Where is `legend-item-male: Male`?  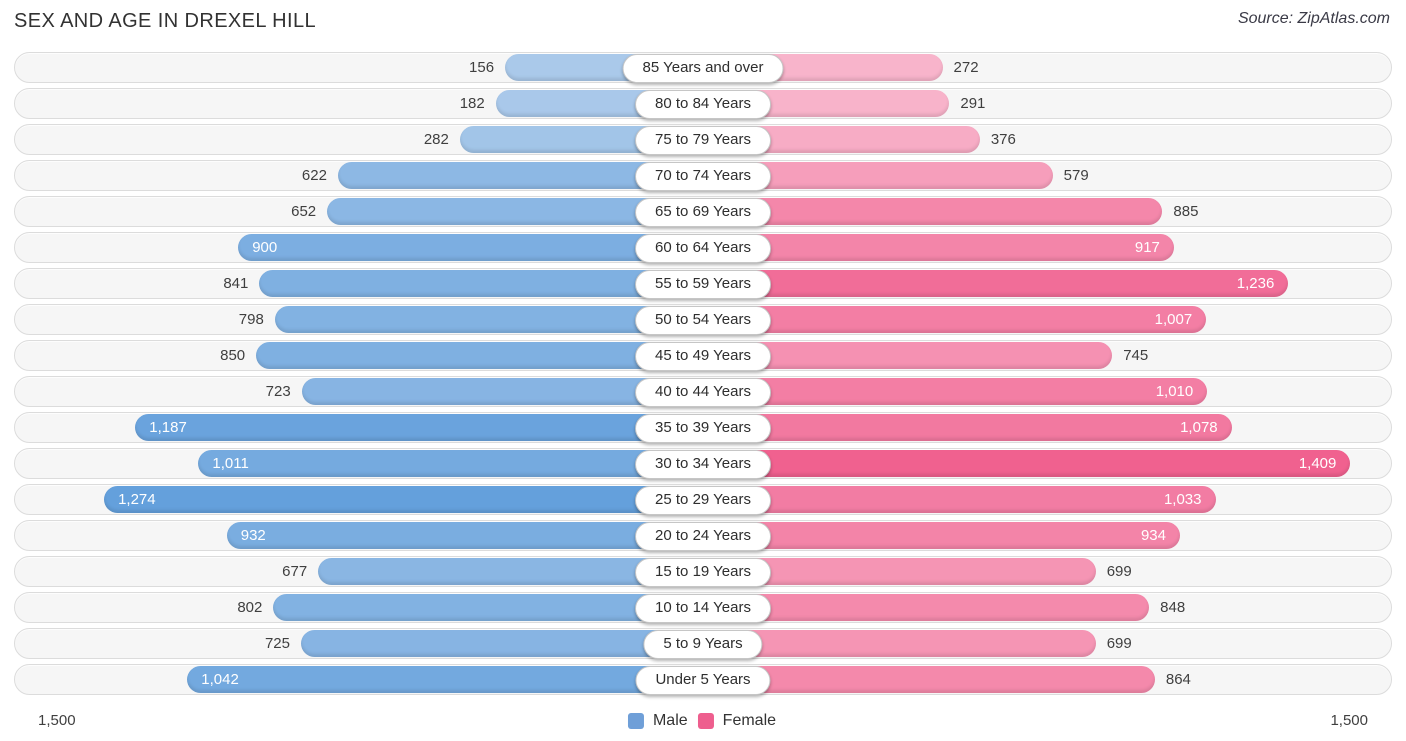
legend-item-male: Male is located at coordinates (657, 721).